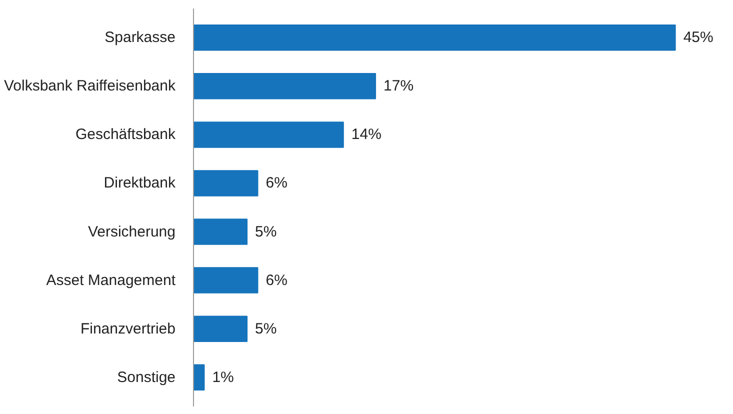  What do you see at coordinates (125, 135) in the screenshot?
I see `y-tick-label: Geschäftsbank` at bounding box center [125, 135].